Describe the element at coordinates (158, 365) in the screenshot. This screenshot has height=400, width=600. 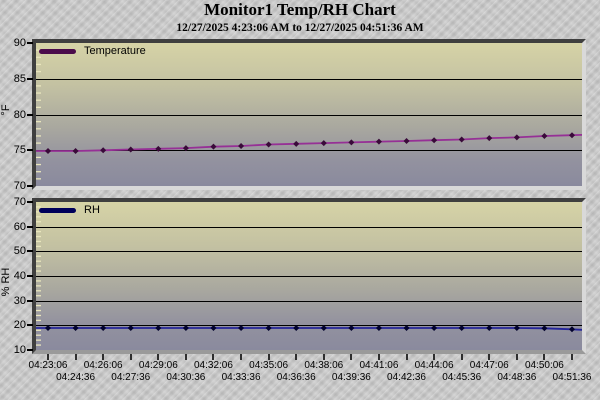
I see `x-tick-label: 04:29:06` at that location.